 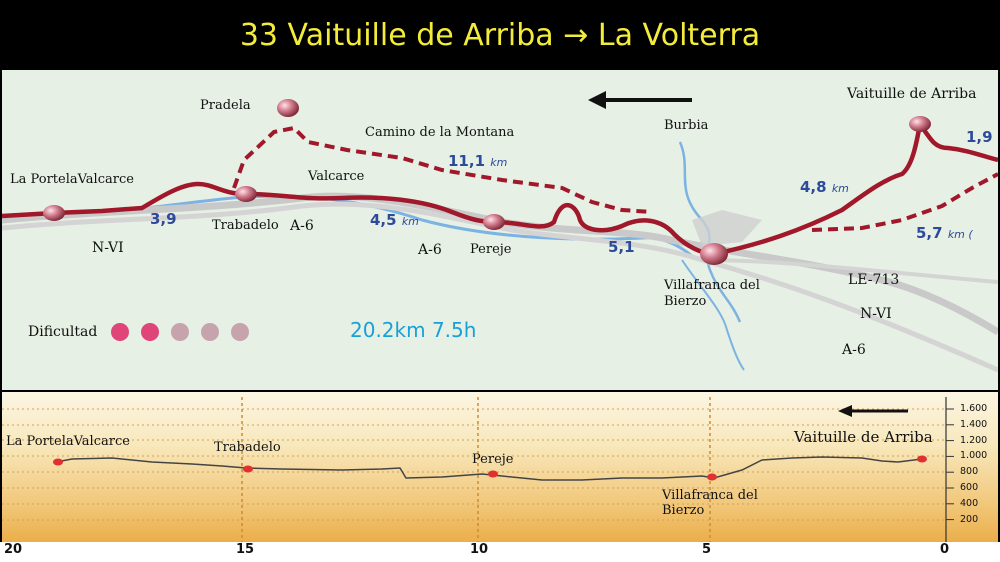 I want to click on elevation-line, so click(x=489, y=468).